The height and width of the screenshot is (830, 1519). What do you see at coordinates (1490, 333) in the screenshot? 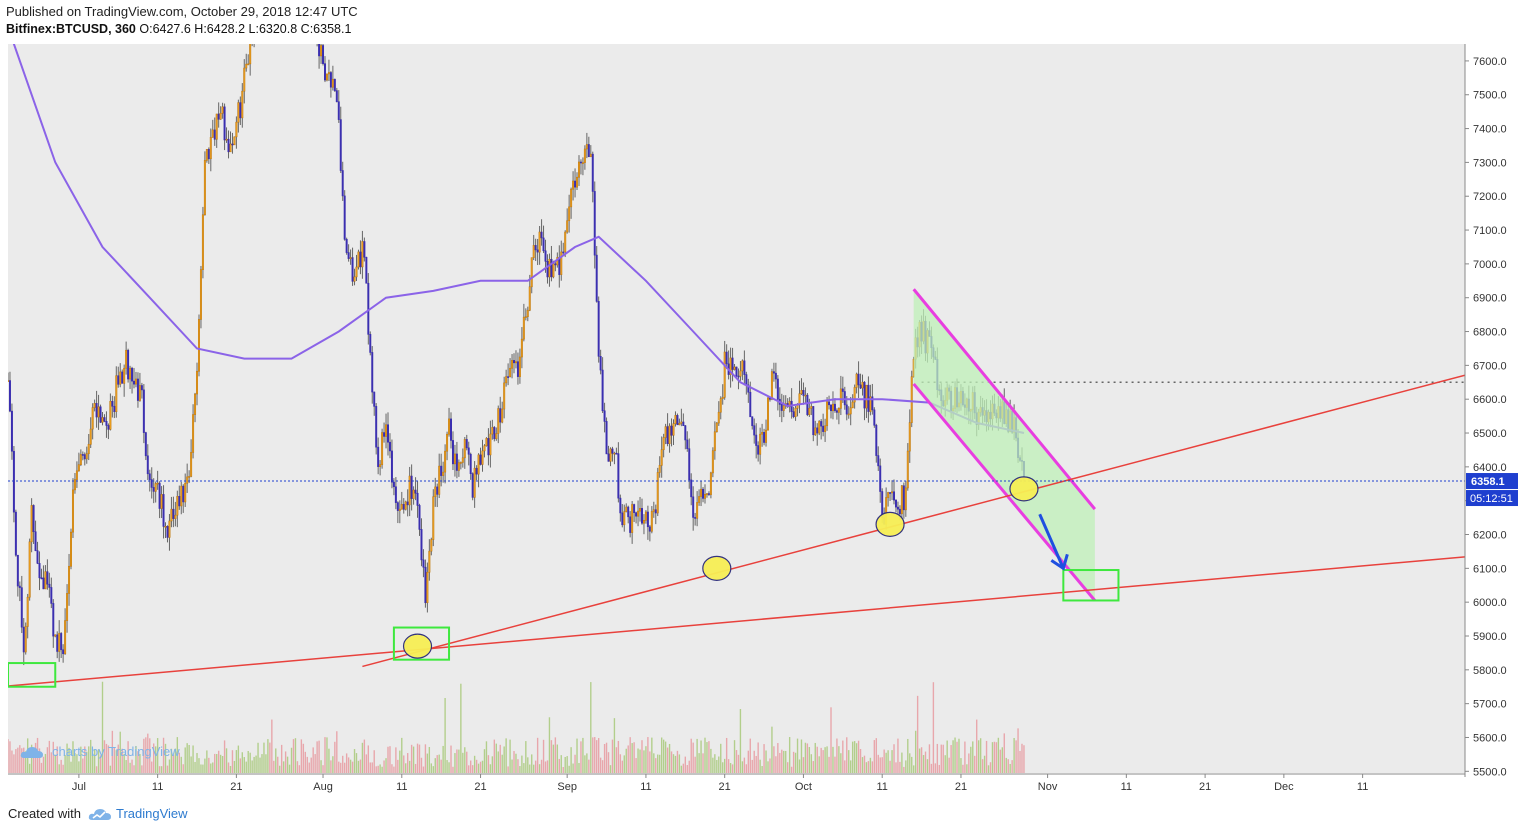
I see `y-tick-label: 6800.0` at bounding box center [1490, 333].